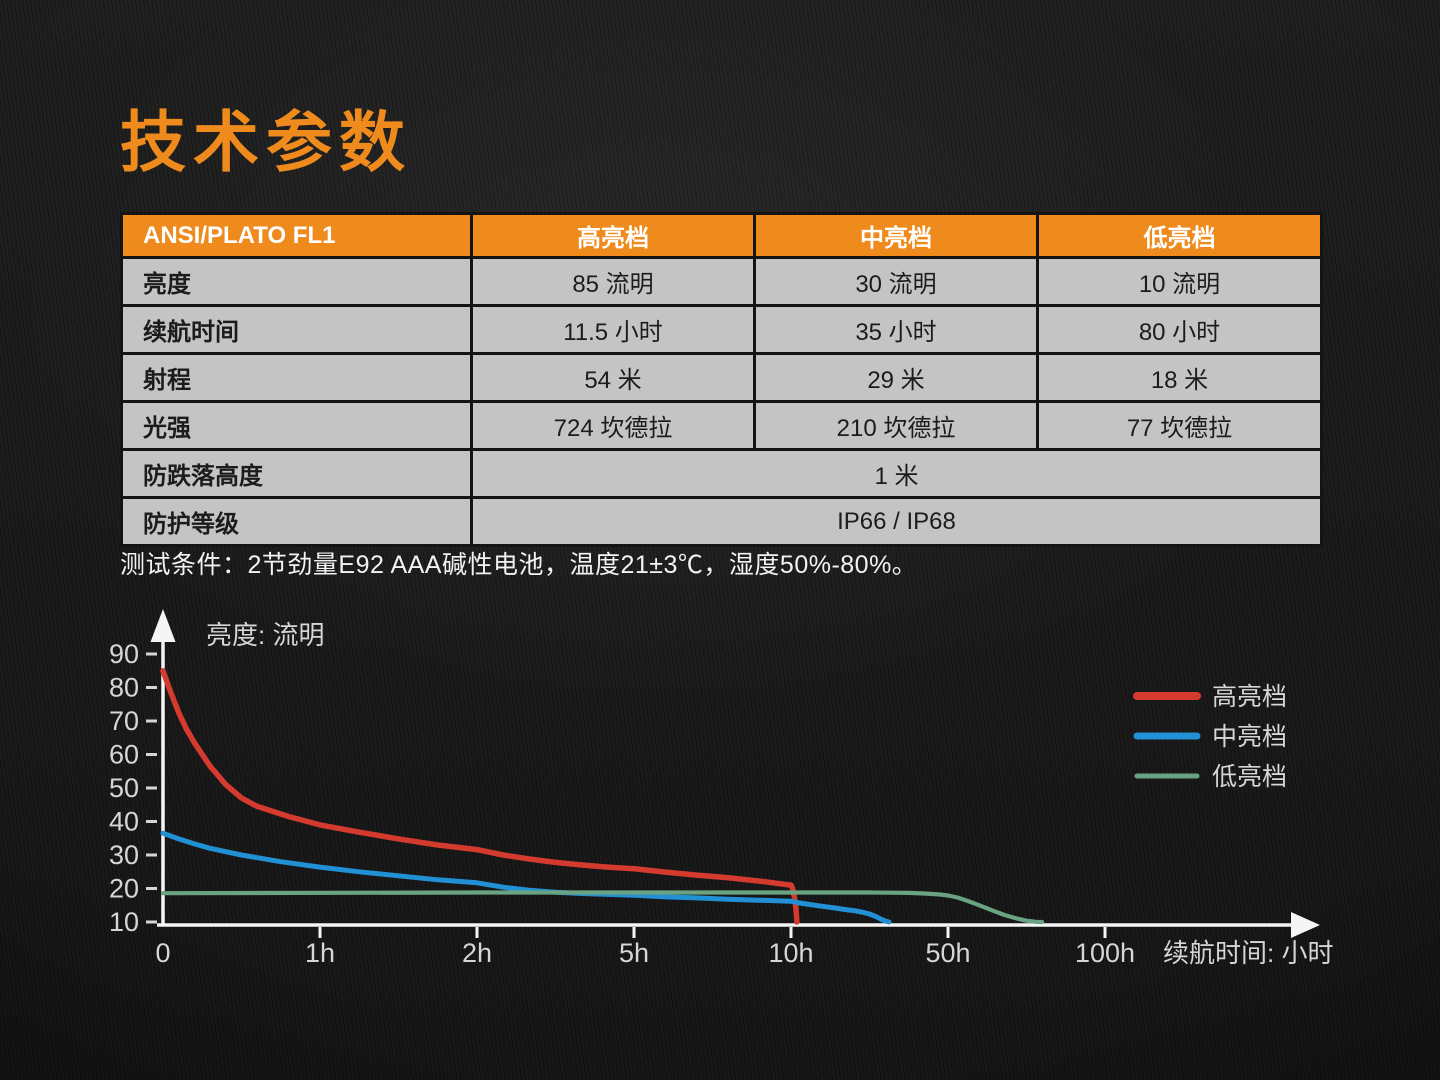 Image resolution: width=1440 pixels, height=1080 pixels. Describe the element at coordinates (1249, 697) in the screenshot. I see `legend-label-high: 高亮档` at that location.